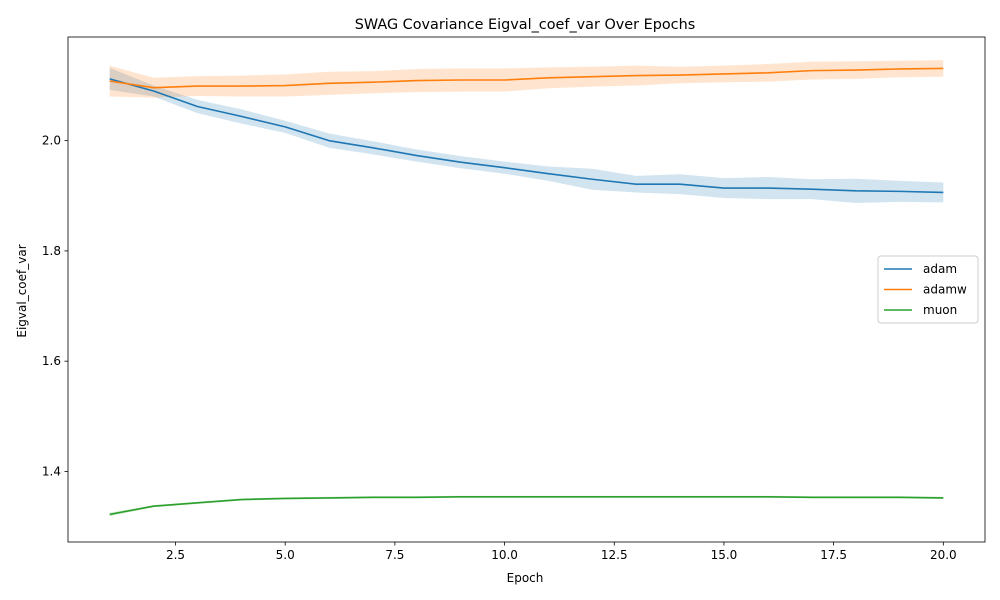 The width and height of the screenshot is (1000, 600). What do you see at coordinates (526, 78) in the screenshot?
I see `line-adamw` at bounding box center [526, 78].